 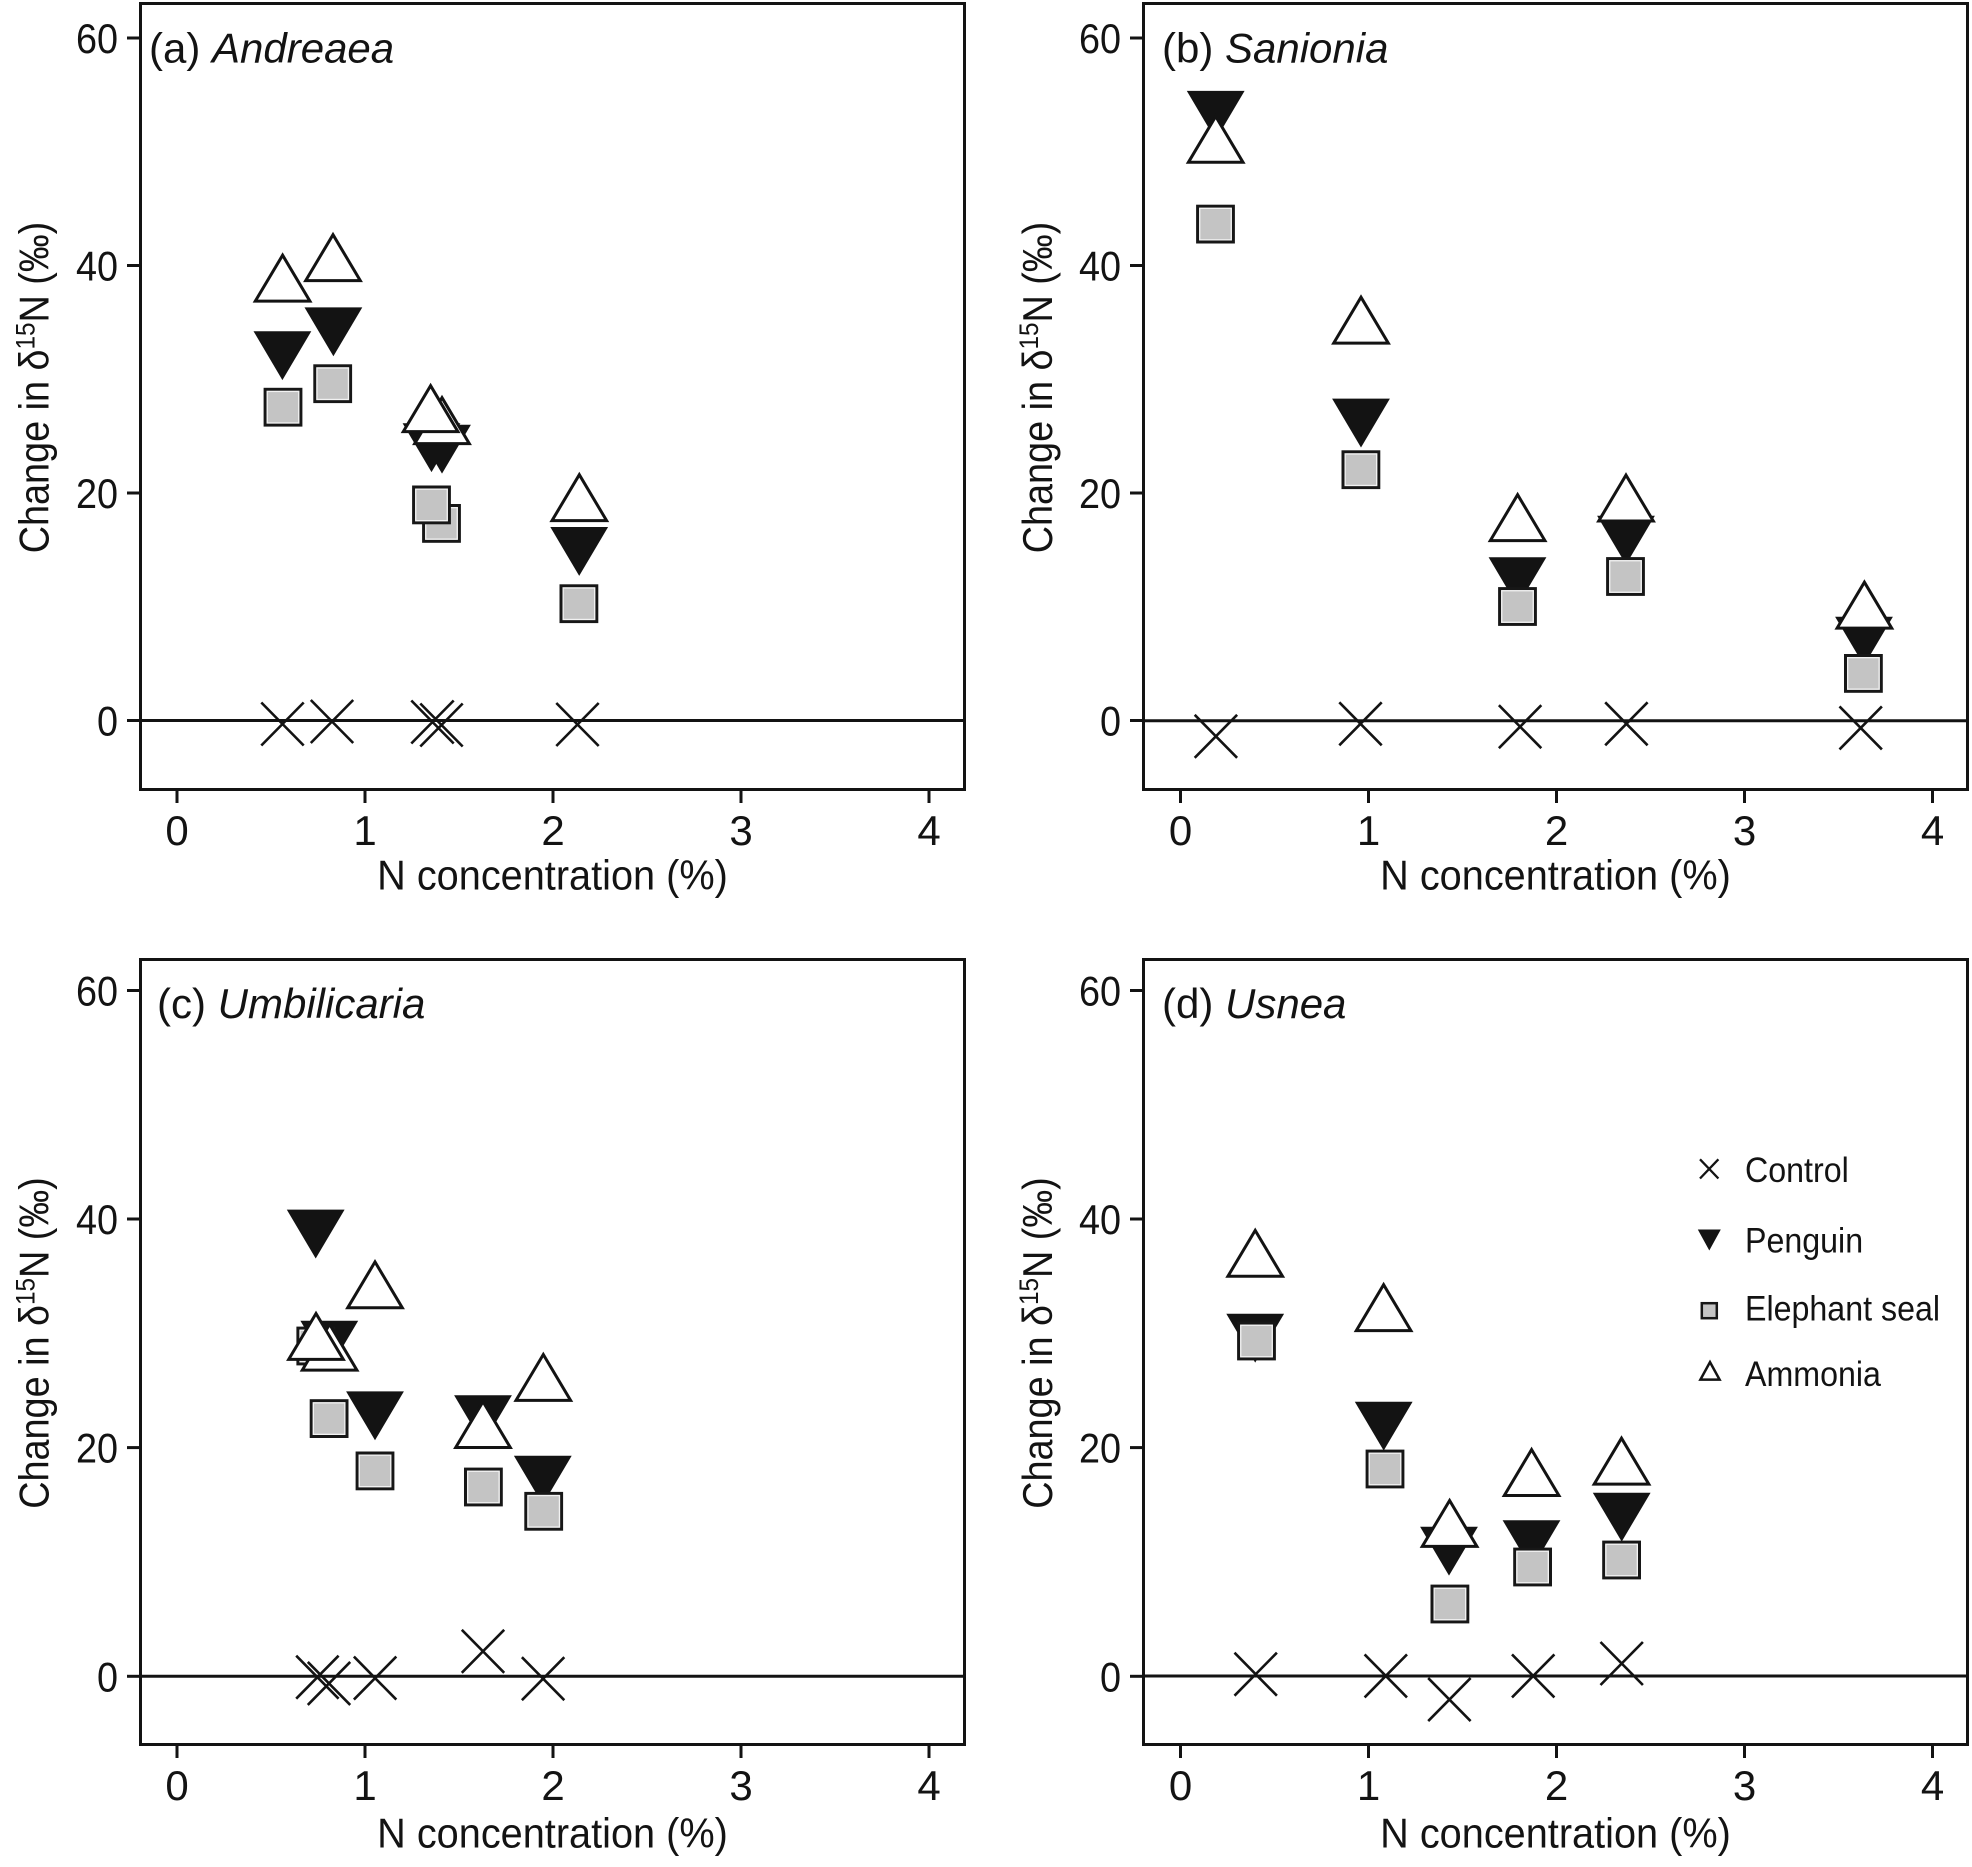 I want to click on svg-text: (d) Usnea, so click(x=1254, y=1003).